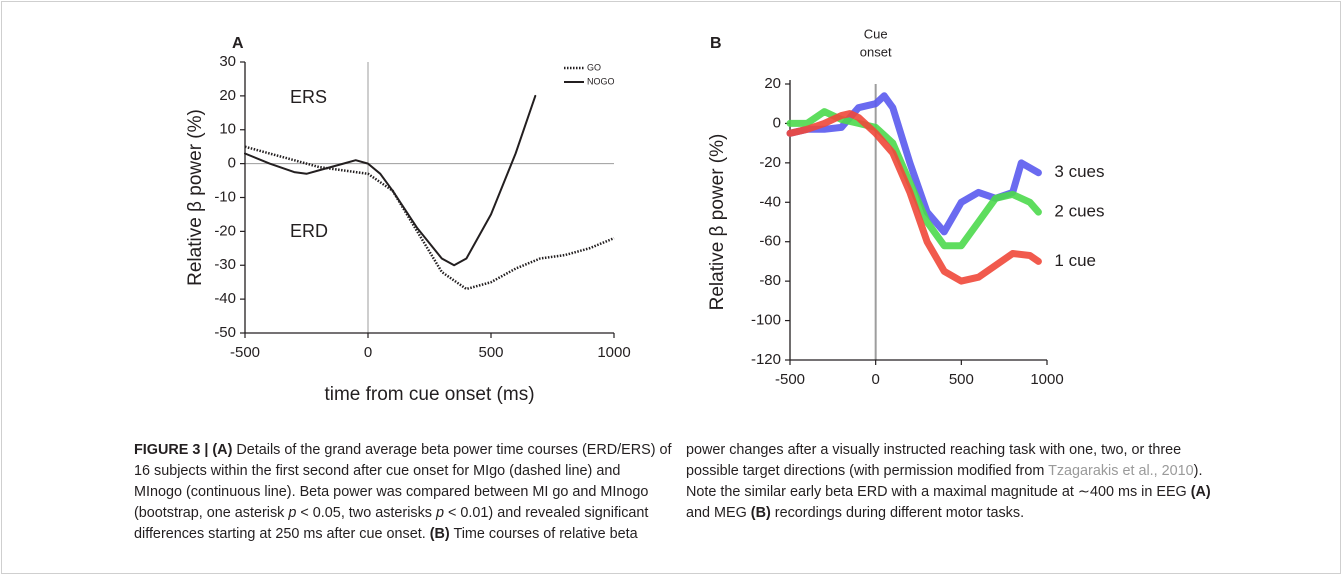  I want to click on caption-part: (A), so click(1200, 492).